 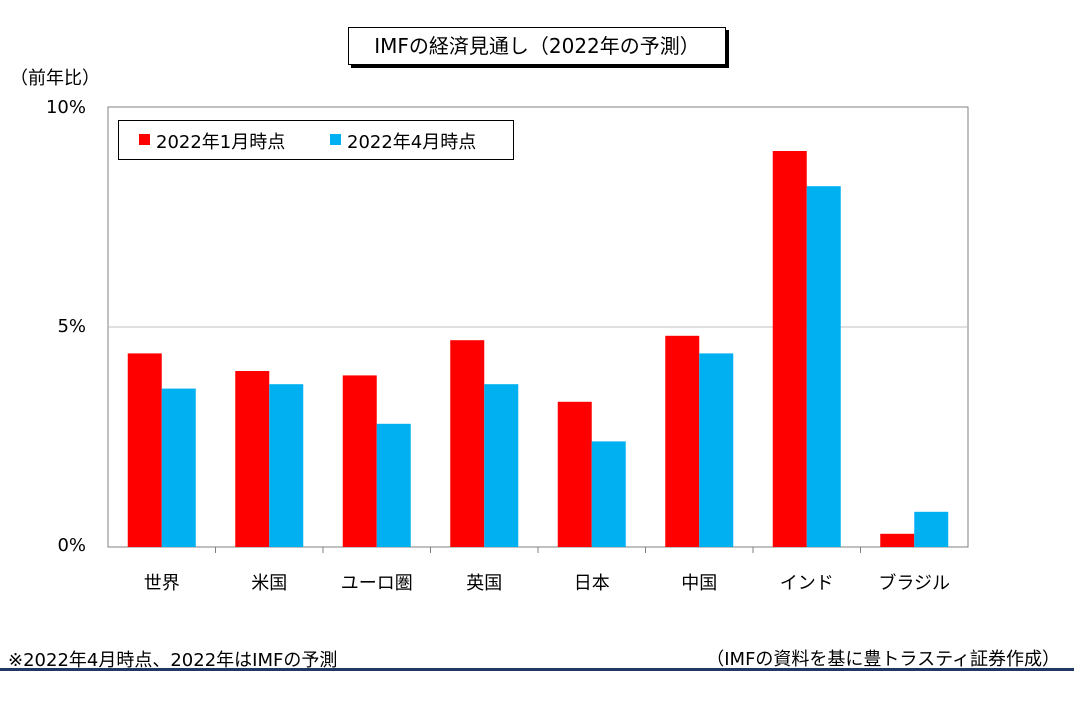 I want to click on x-tick-label: インド, so click(x=806, y=583).